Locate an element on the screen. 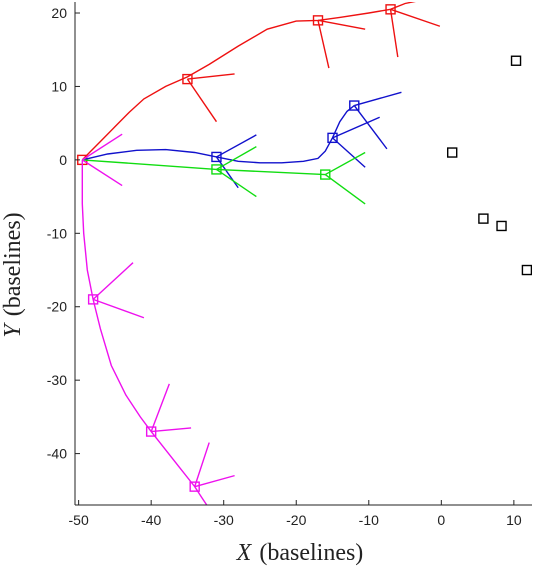 The width and height of the screenshot is (534, 570). y-tick-label: -40 is located at coordinates (57, 454).